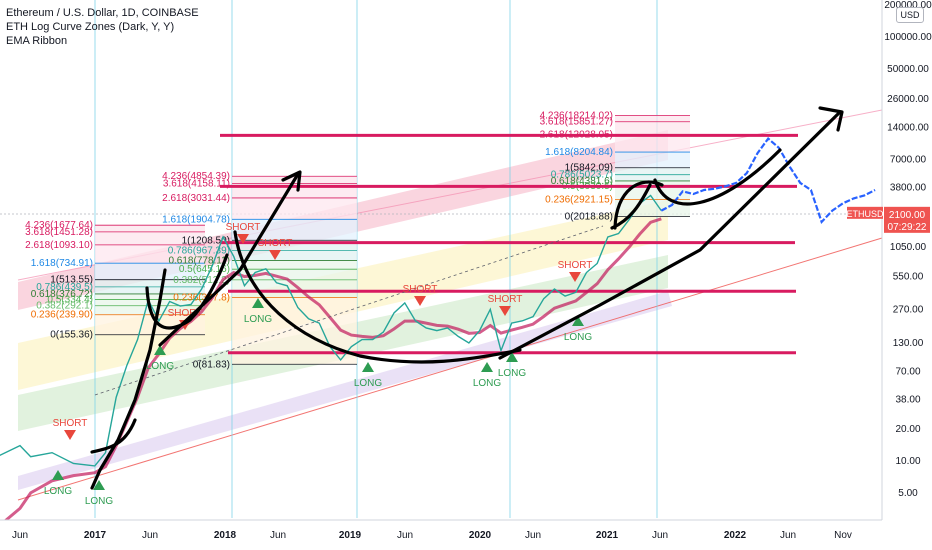  What do you see at coordinates (907, 371) in the screenshot?
I see `price-tick-label: 70.00` at bounding box center [907, 371].